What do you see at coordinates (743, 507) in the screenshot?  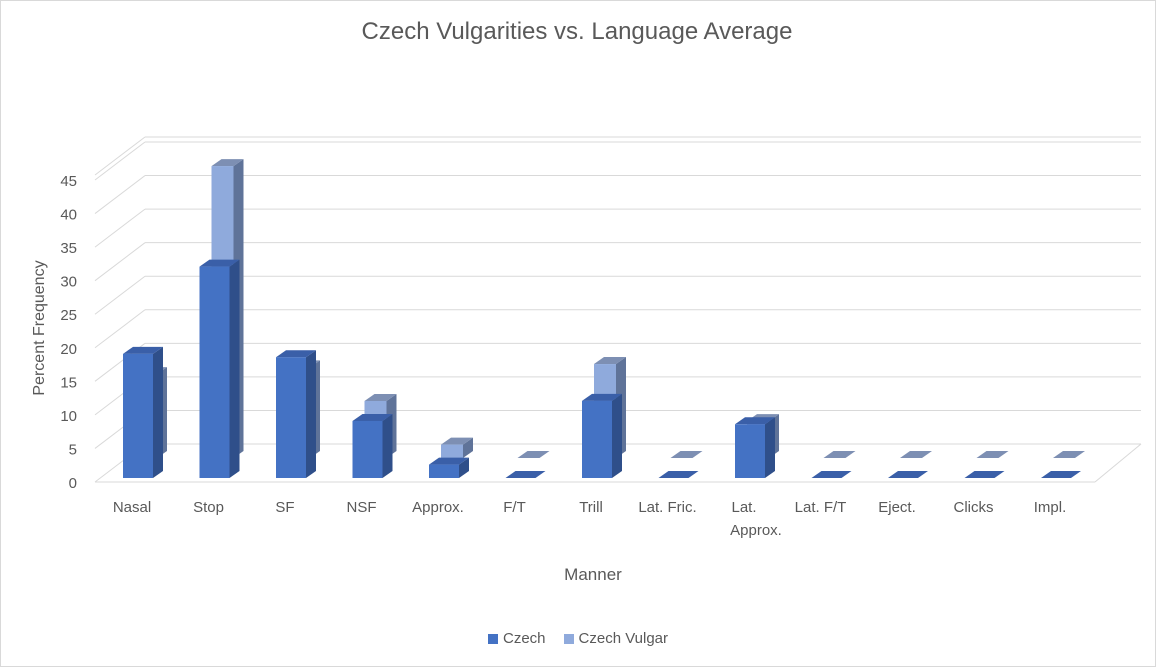 I see `x-tick-label: Lat.` at bounding box center [743, 507].